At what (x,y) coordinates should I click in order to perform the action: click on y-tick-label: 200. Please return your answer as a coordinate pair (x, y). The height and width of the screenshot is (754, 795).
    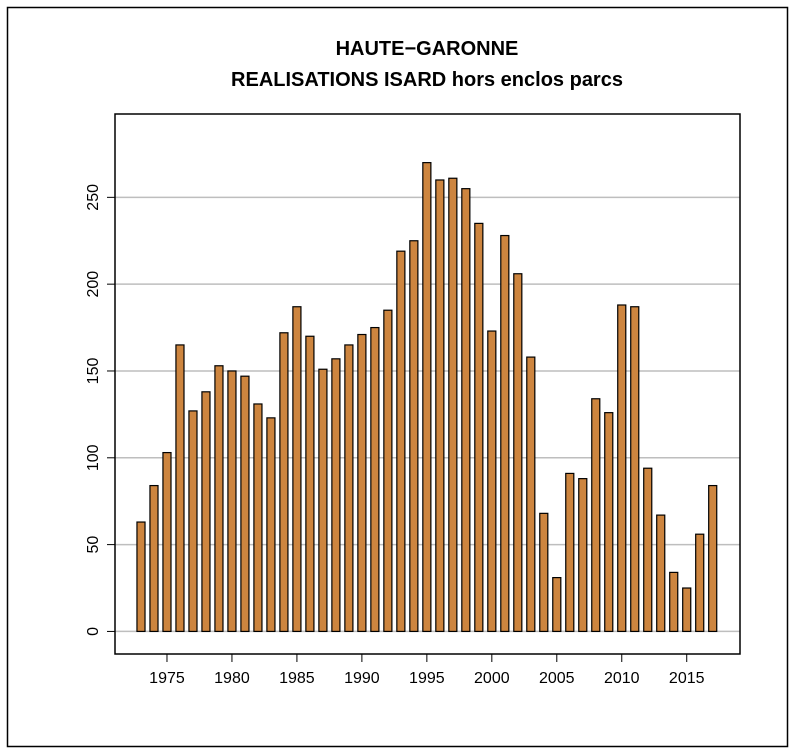
    Looking at the image, I should click on (93, 284).